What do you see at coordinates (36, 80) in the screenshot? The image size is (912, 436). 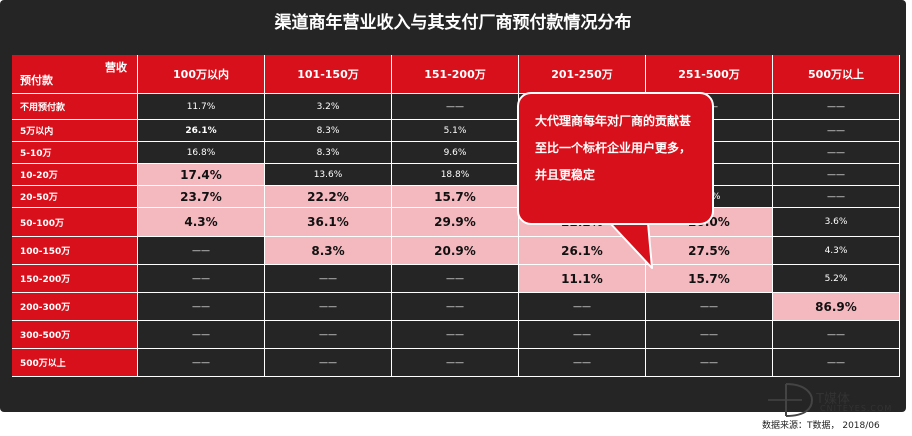 I see `corner-bottom-label: 预付款` at bounding box center [36, 80].